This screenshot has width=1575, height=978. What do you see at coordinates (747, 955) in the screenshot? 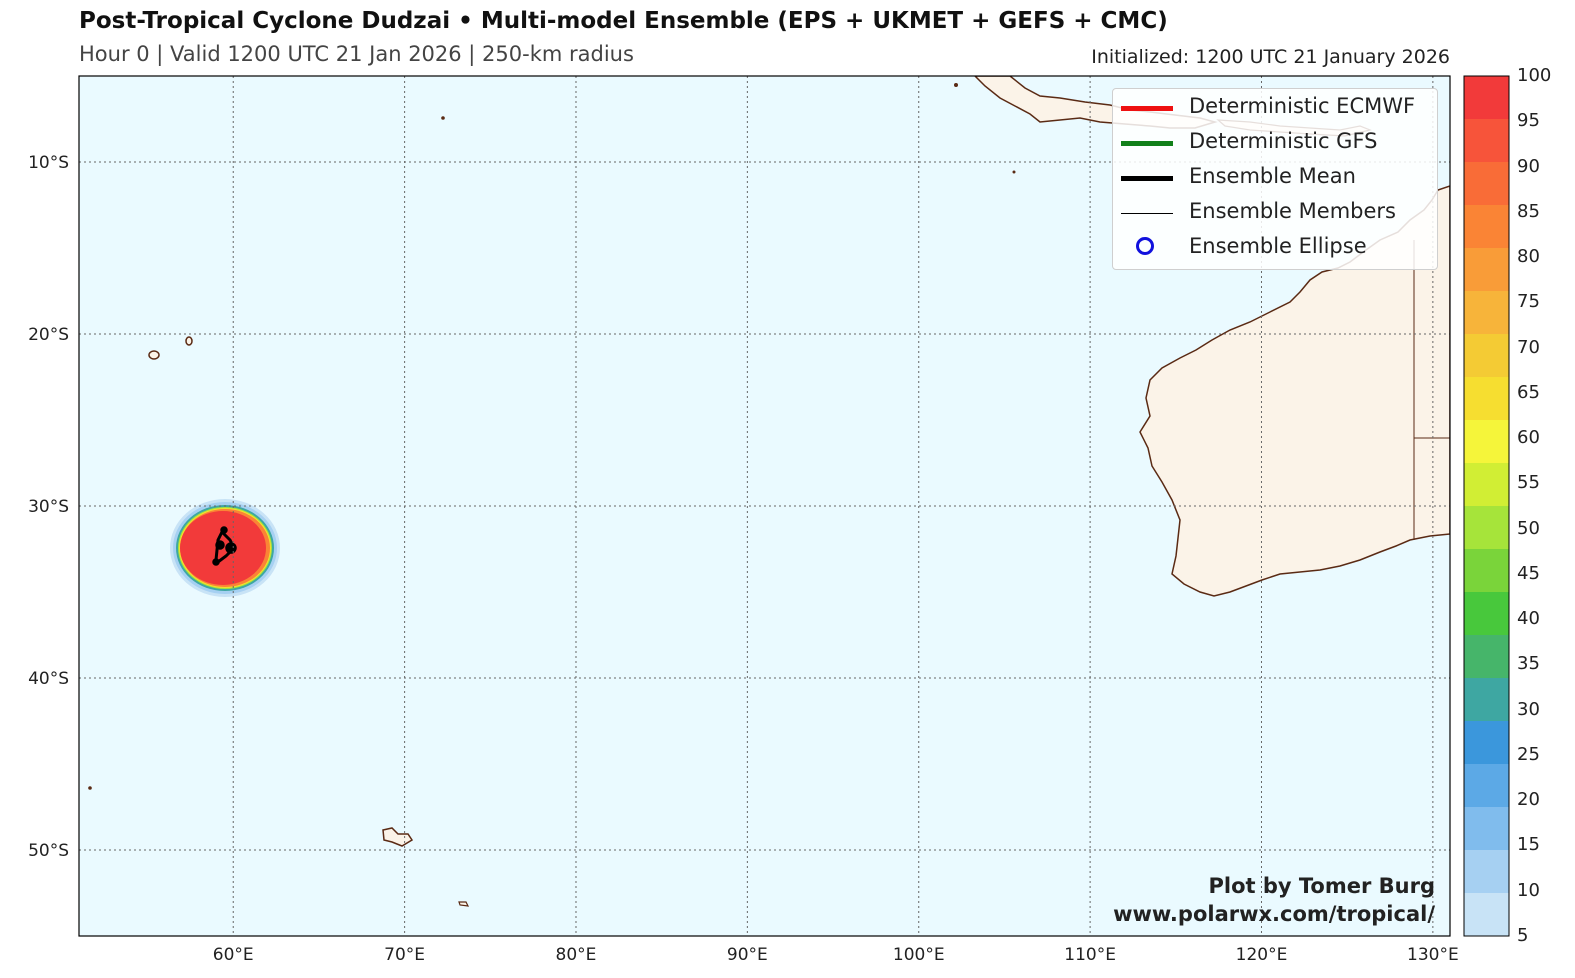
I see `longitude-label: 90°E` at bounding box center [747, 955].